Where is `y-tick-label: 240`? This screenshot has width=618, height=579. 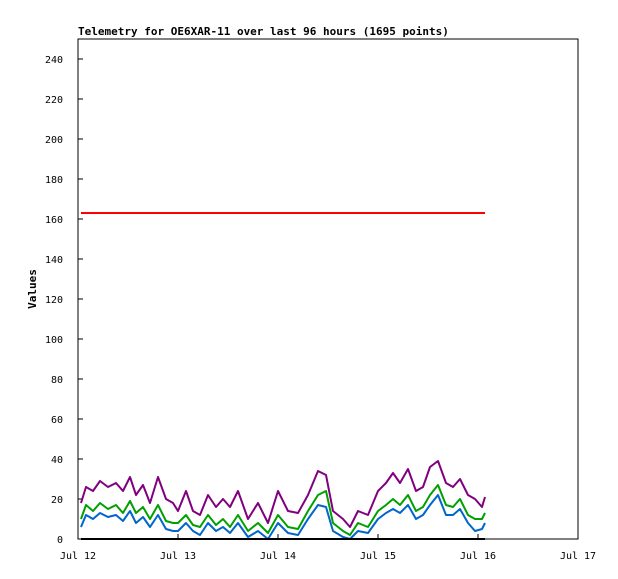
y-tick-label: 240 is located at coordinates (54, 60).